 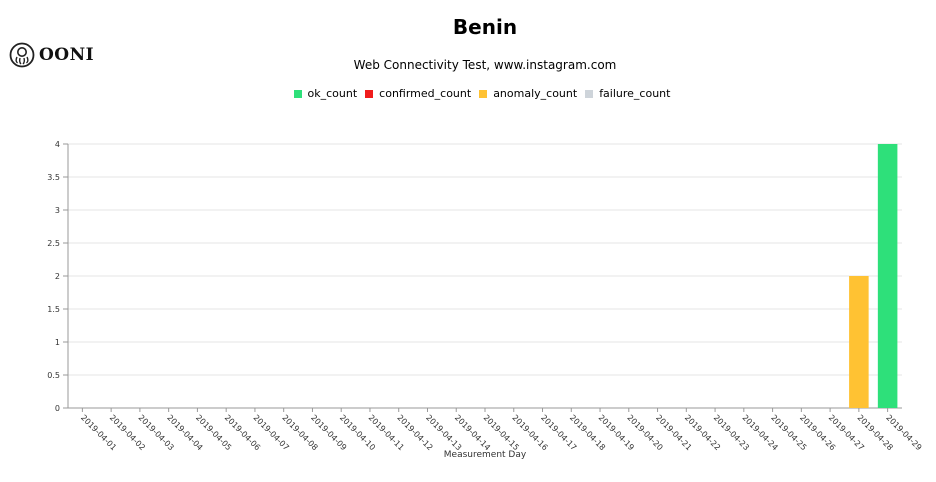 I want to click on legend-item-anomaly_count: anomaly_count, so click(x=528, y=93).